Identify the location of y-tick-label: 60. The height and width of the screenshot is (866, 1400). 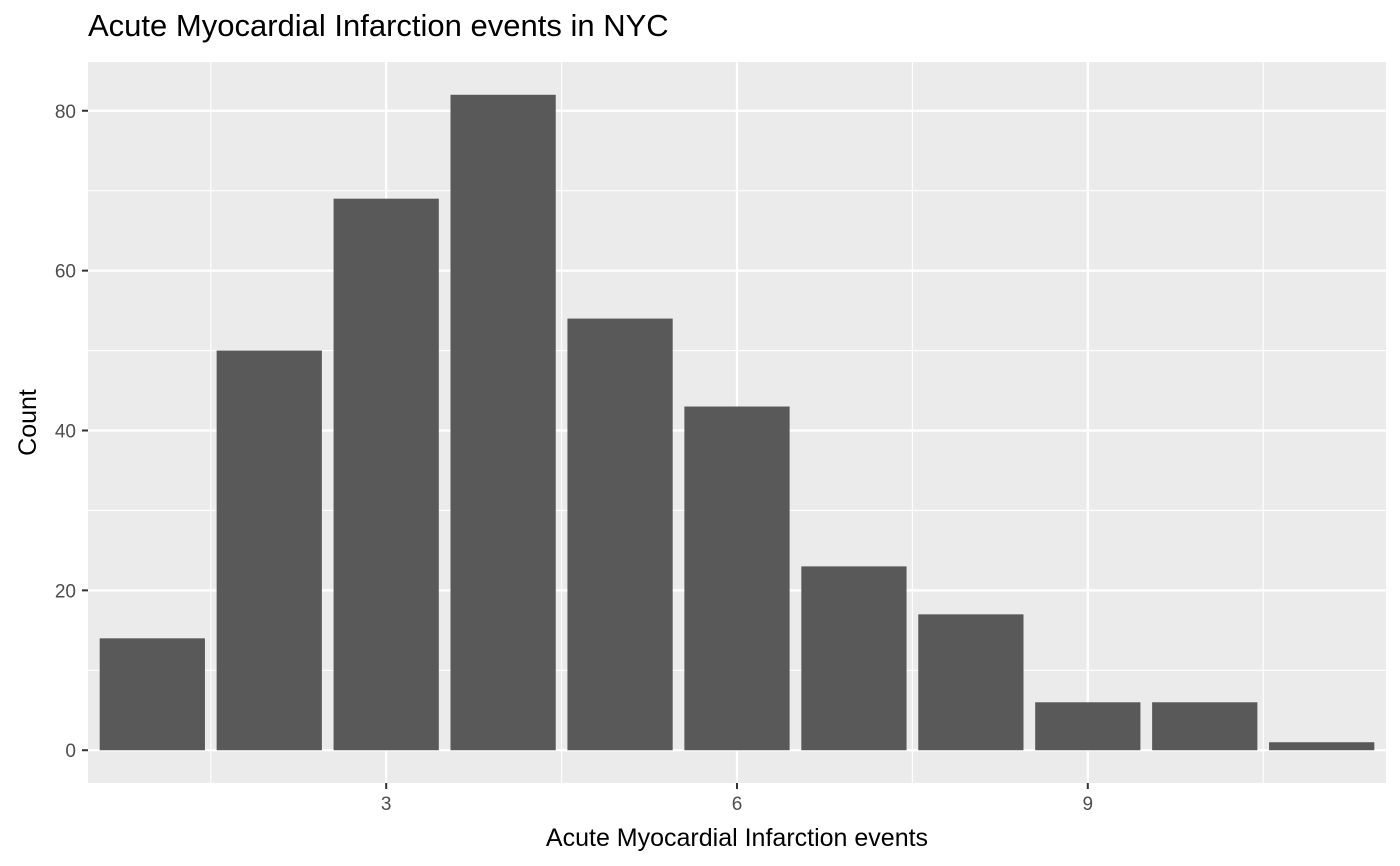
(65, 272).